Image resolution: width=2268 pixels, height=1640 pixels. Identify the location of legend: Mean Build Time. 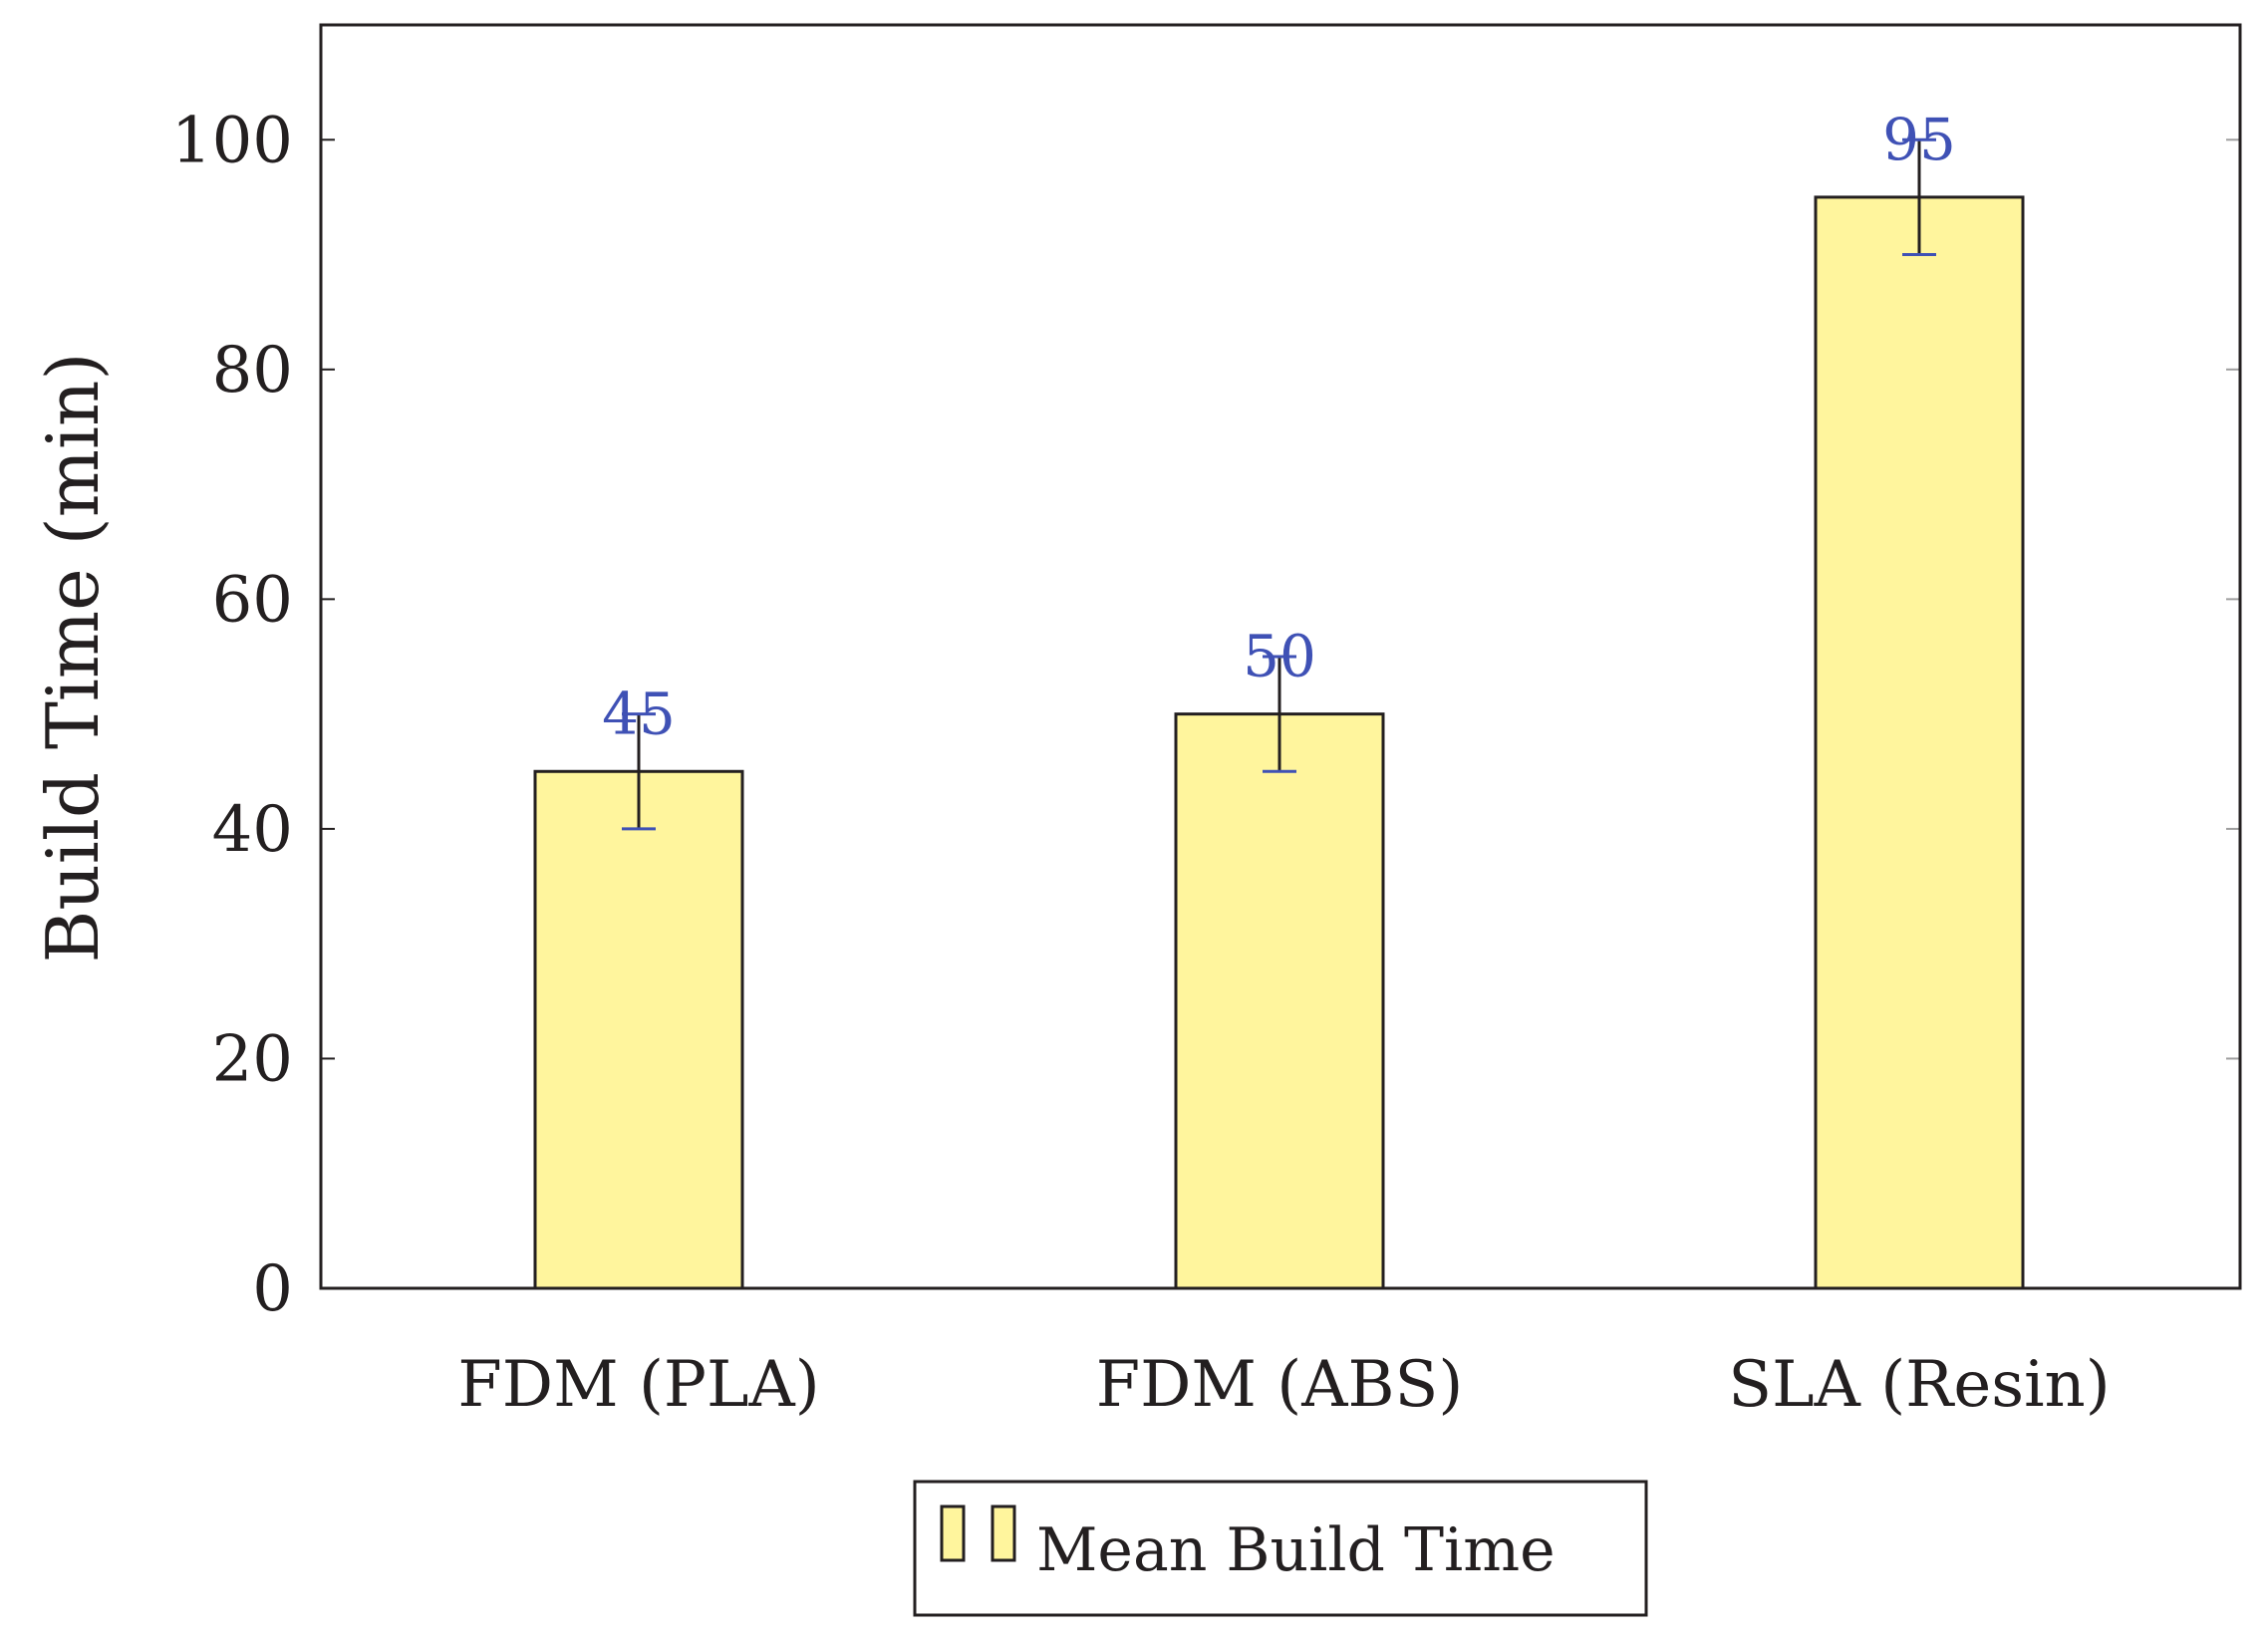
(1281, 1548).